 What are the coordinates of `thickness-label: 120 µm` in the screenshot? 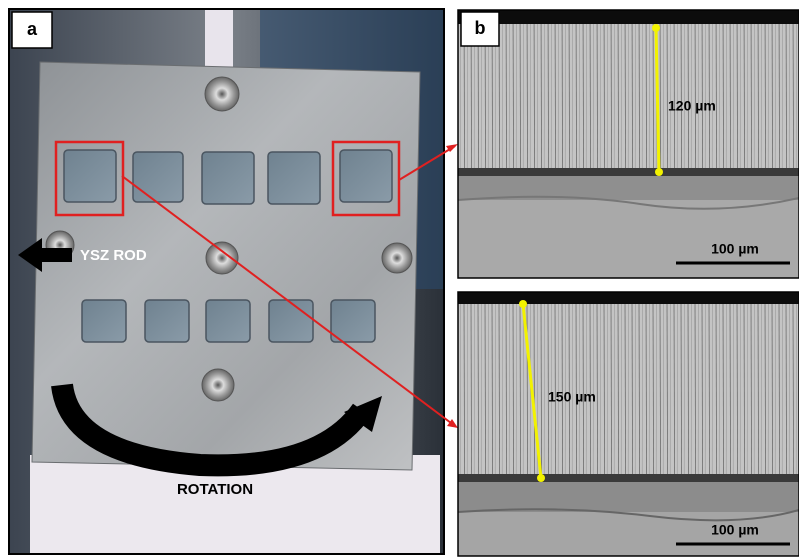 It's located at (692, 106).